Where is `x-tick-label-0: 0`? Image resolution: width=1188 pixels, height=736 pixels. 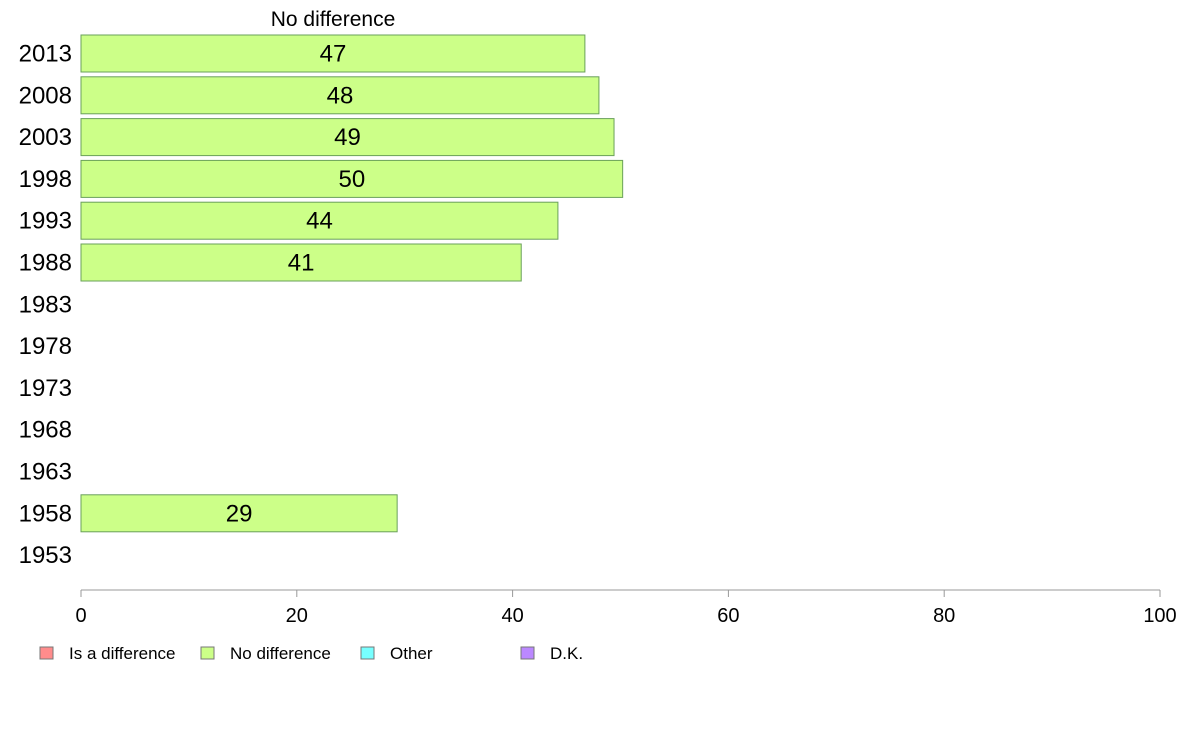
x-tick-label-0: 0 is located at coordinates (80, 616).